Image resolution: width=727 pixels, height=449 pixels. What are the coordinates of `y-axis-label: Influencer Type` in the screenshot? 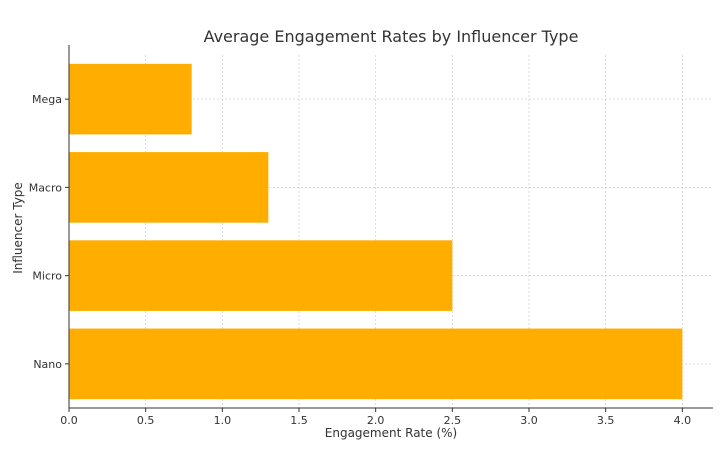 It's located at (18, 228).